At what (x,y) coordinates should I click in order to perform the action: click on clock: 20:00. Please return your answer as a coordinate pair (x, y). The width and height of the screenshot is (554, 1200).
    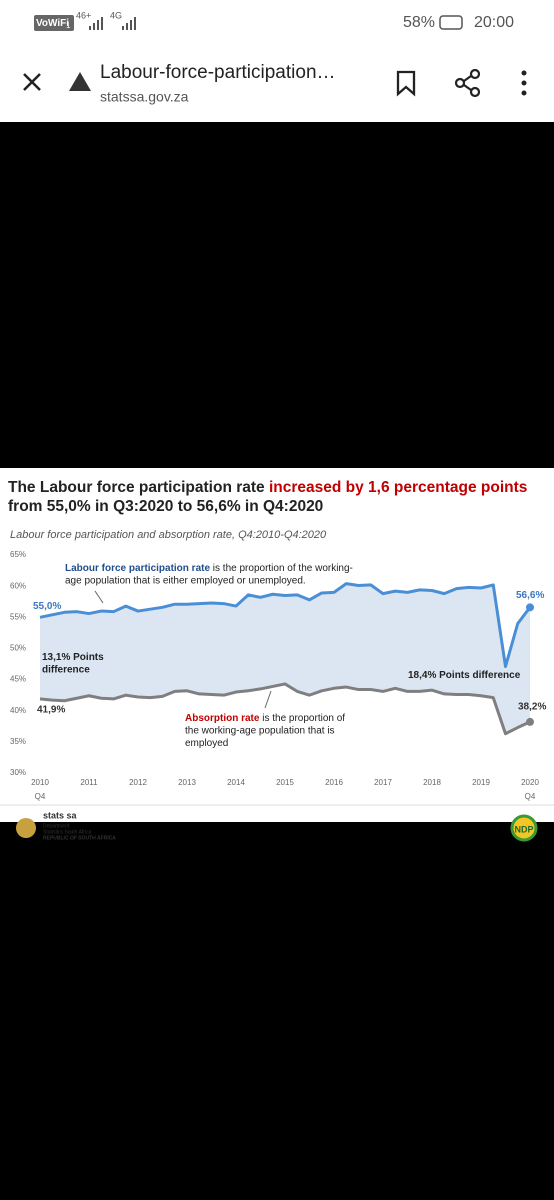
    Looking at the image, I should click on (494, 22).